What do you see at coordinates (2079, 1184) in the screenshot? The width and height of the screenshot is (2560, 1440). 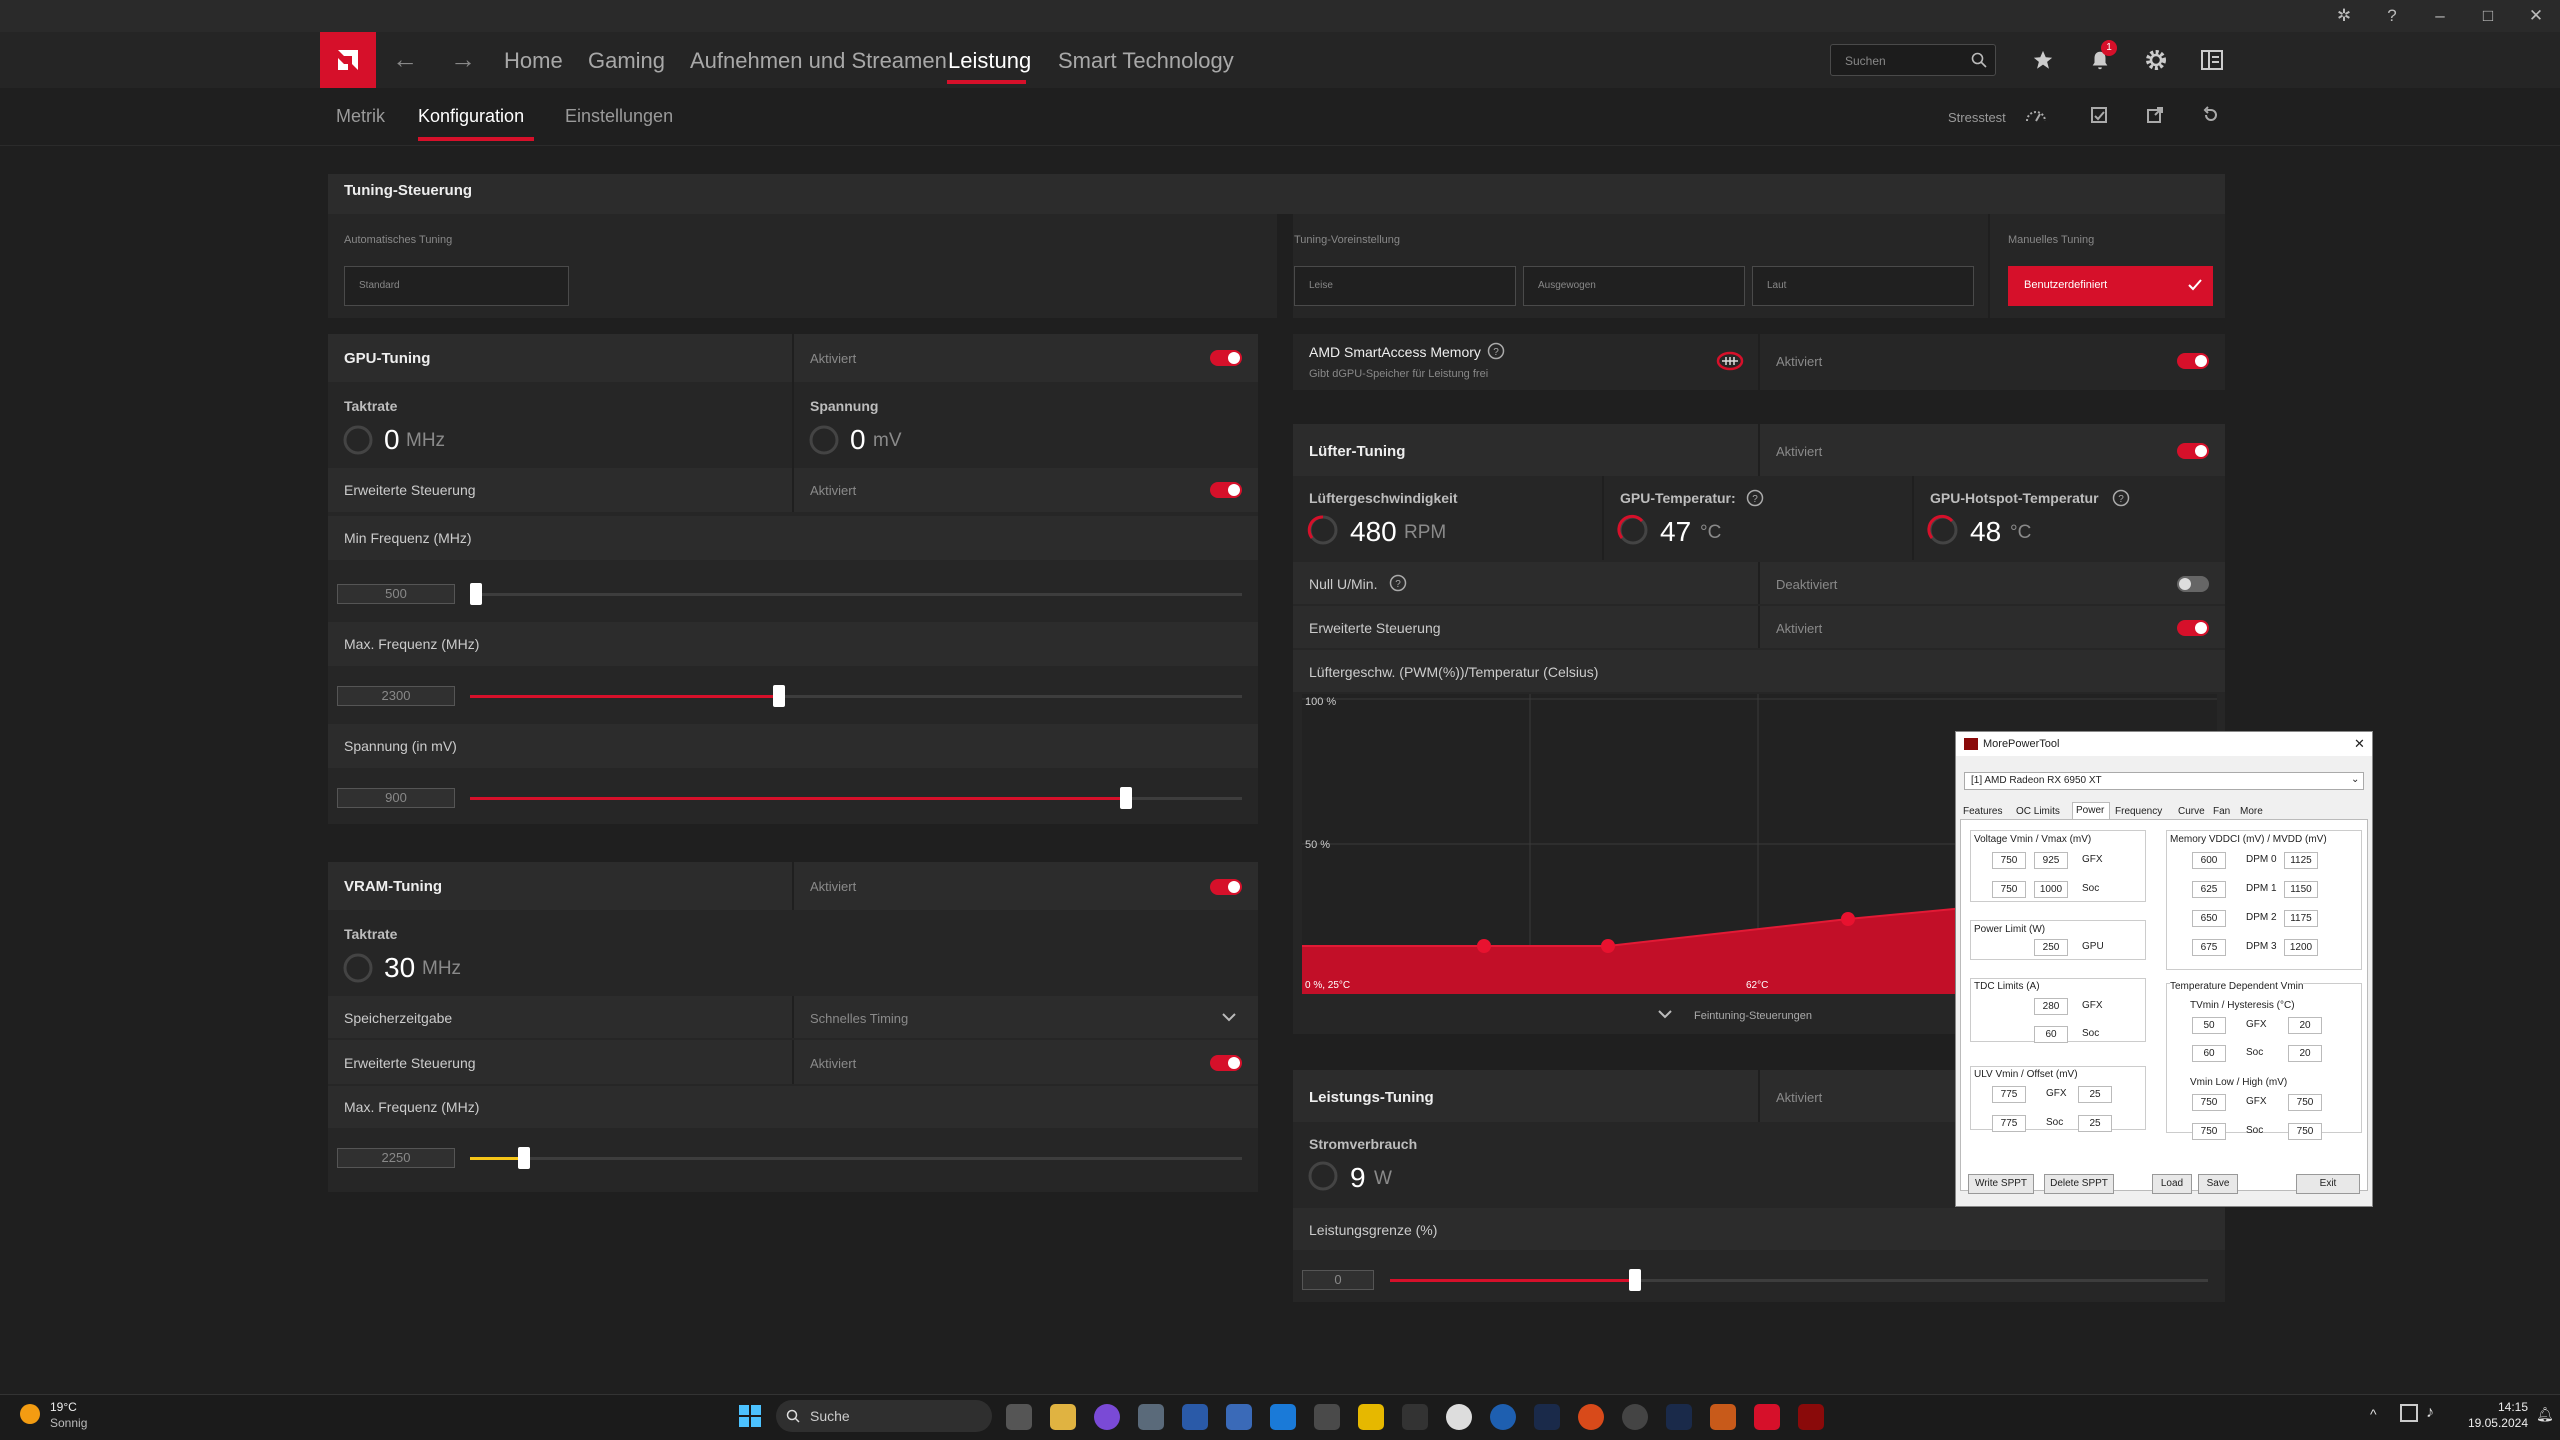 I see `mpt-delete-sppt-button: Delete SPPT` at bounding box center [2079, 1184].